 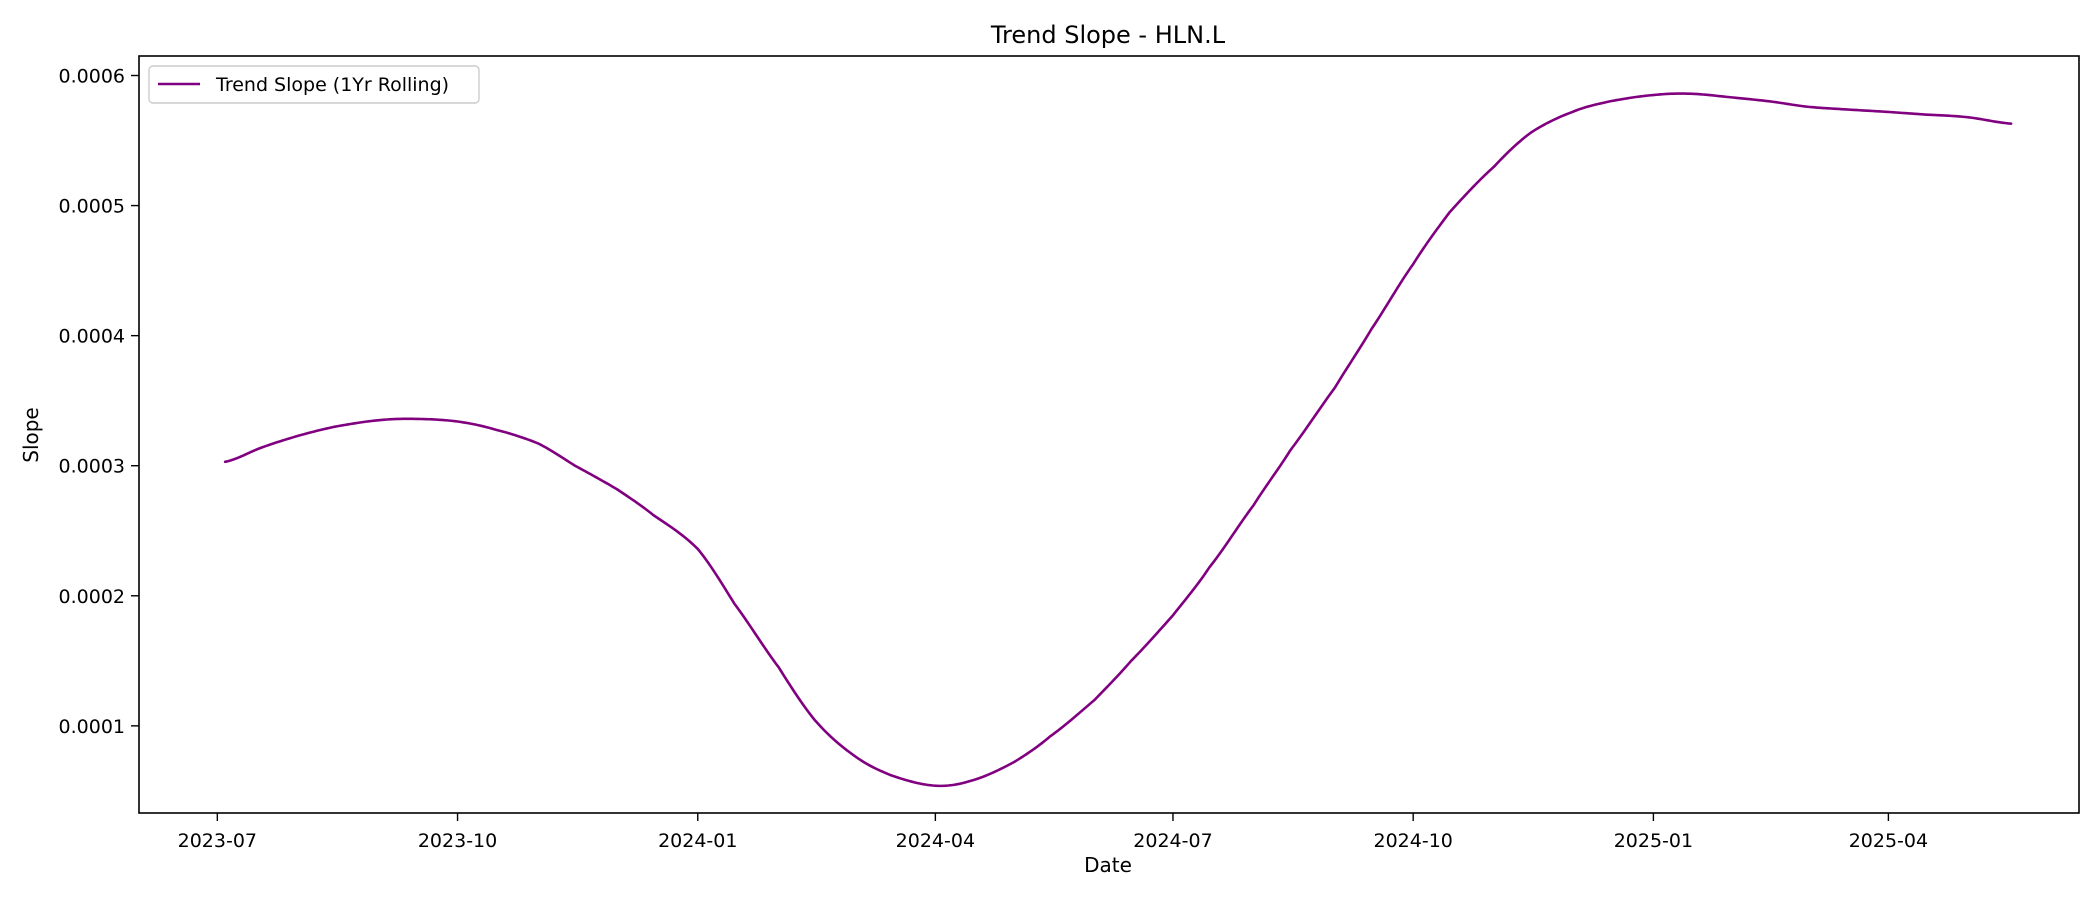 What do you see at coordinates (697, 841) in the screenshot?
I see `x-tick-label: 2024-01` at bounding box center [697, 841].